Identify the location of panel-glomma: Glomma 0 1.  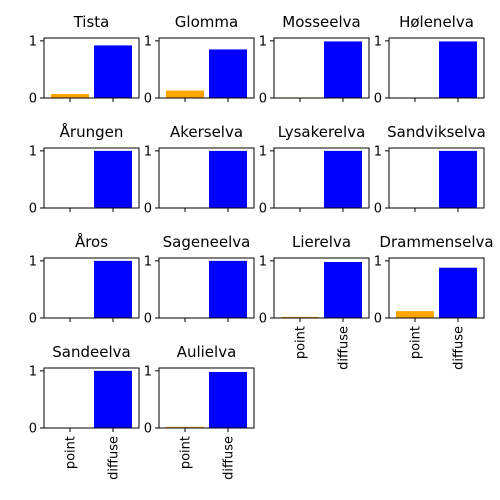
(199, 60).